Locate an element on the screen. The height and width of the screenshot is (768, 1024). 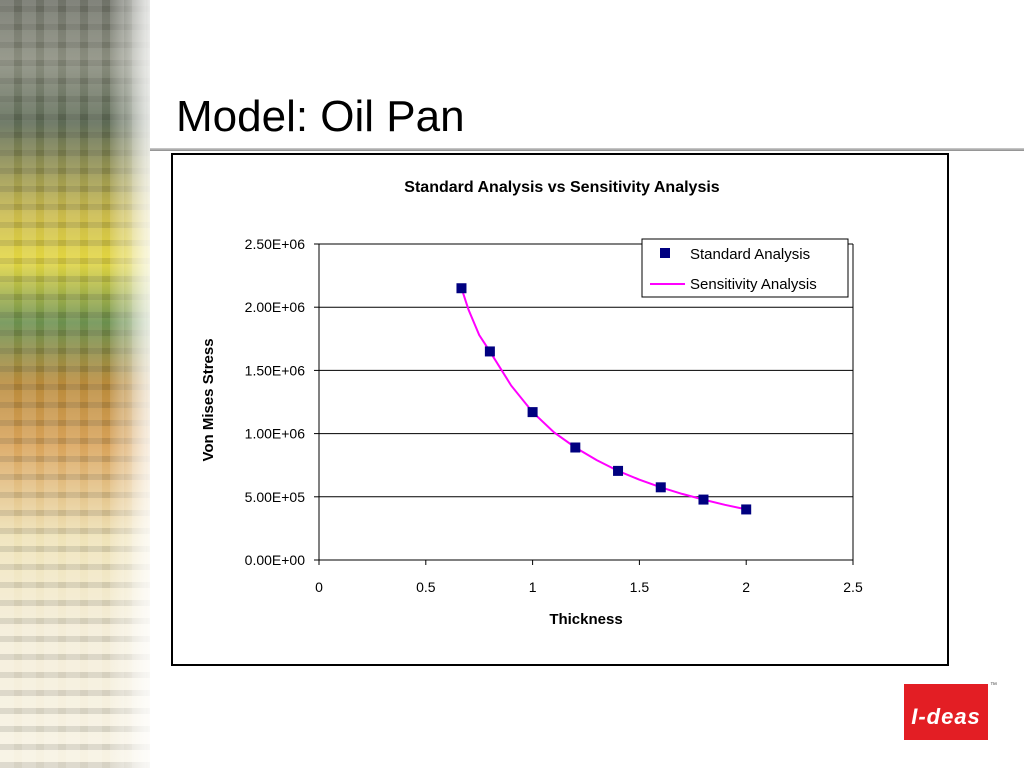
decorative-side-image is located at coordinates (75, 384).